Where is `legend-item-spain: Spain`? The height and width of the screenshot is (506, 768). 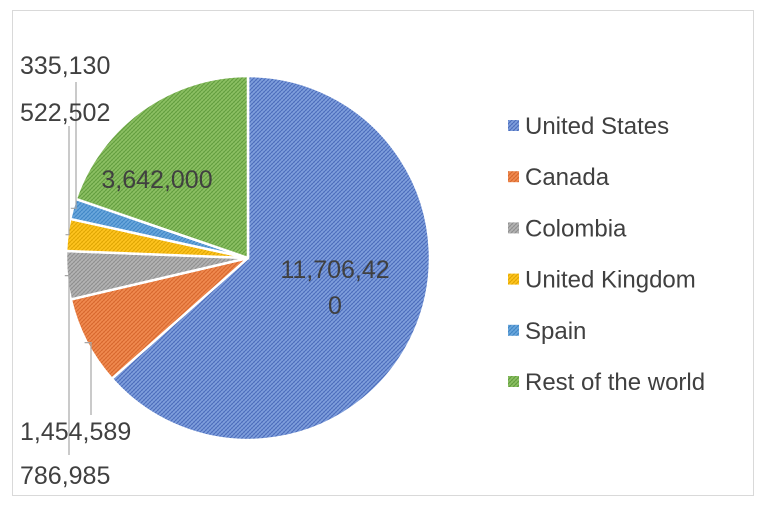 legend-item-spain: Spain is located at coordinates (547, 331).